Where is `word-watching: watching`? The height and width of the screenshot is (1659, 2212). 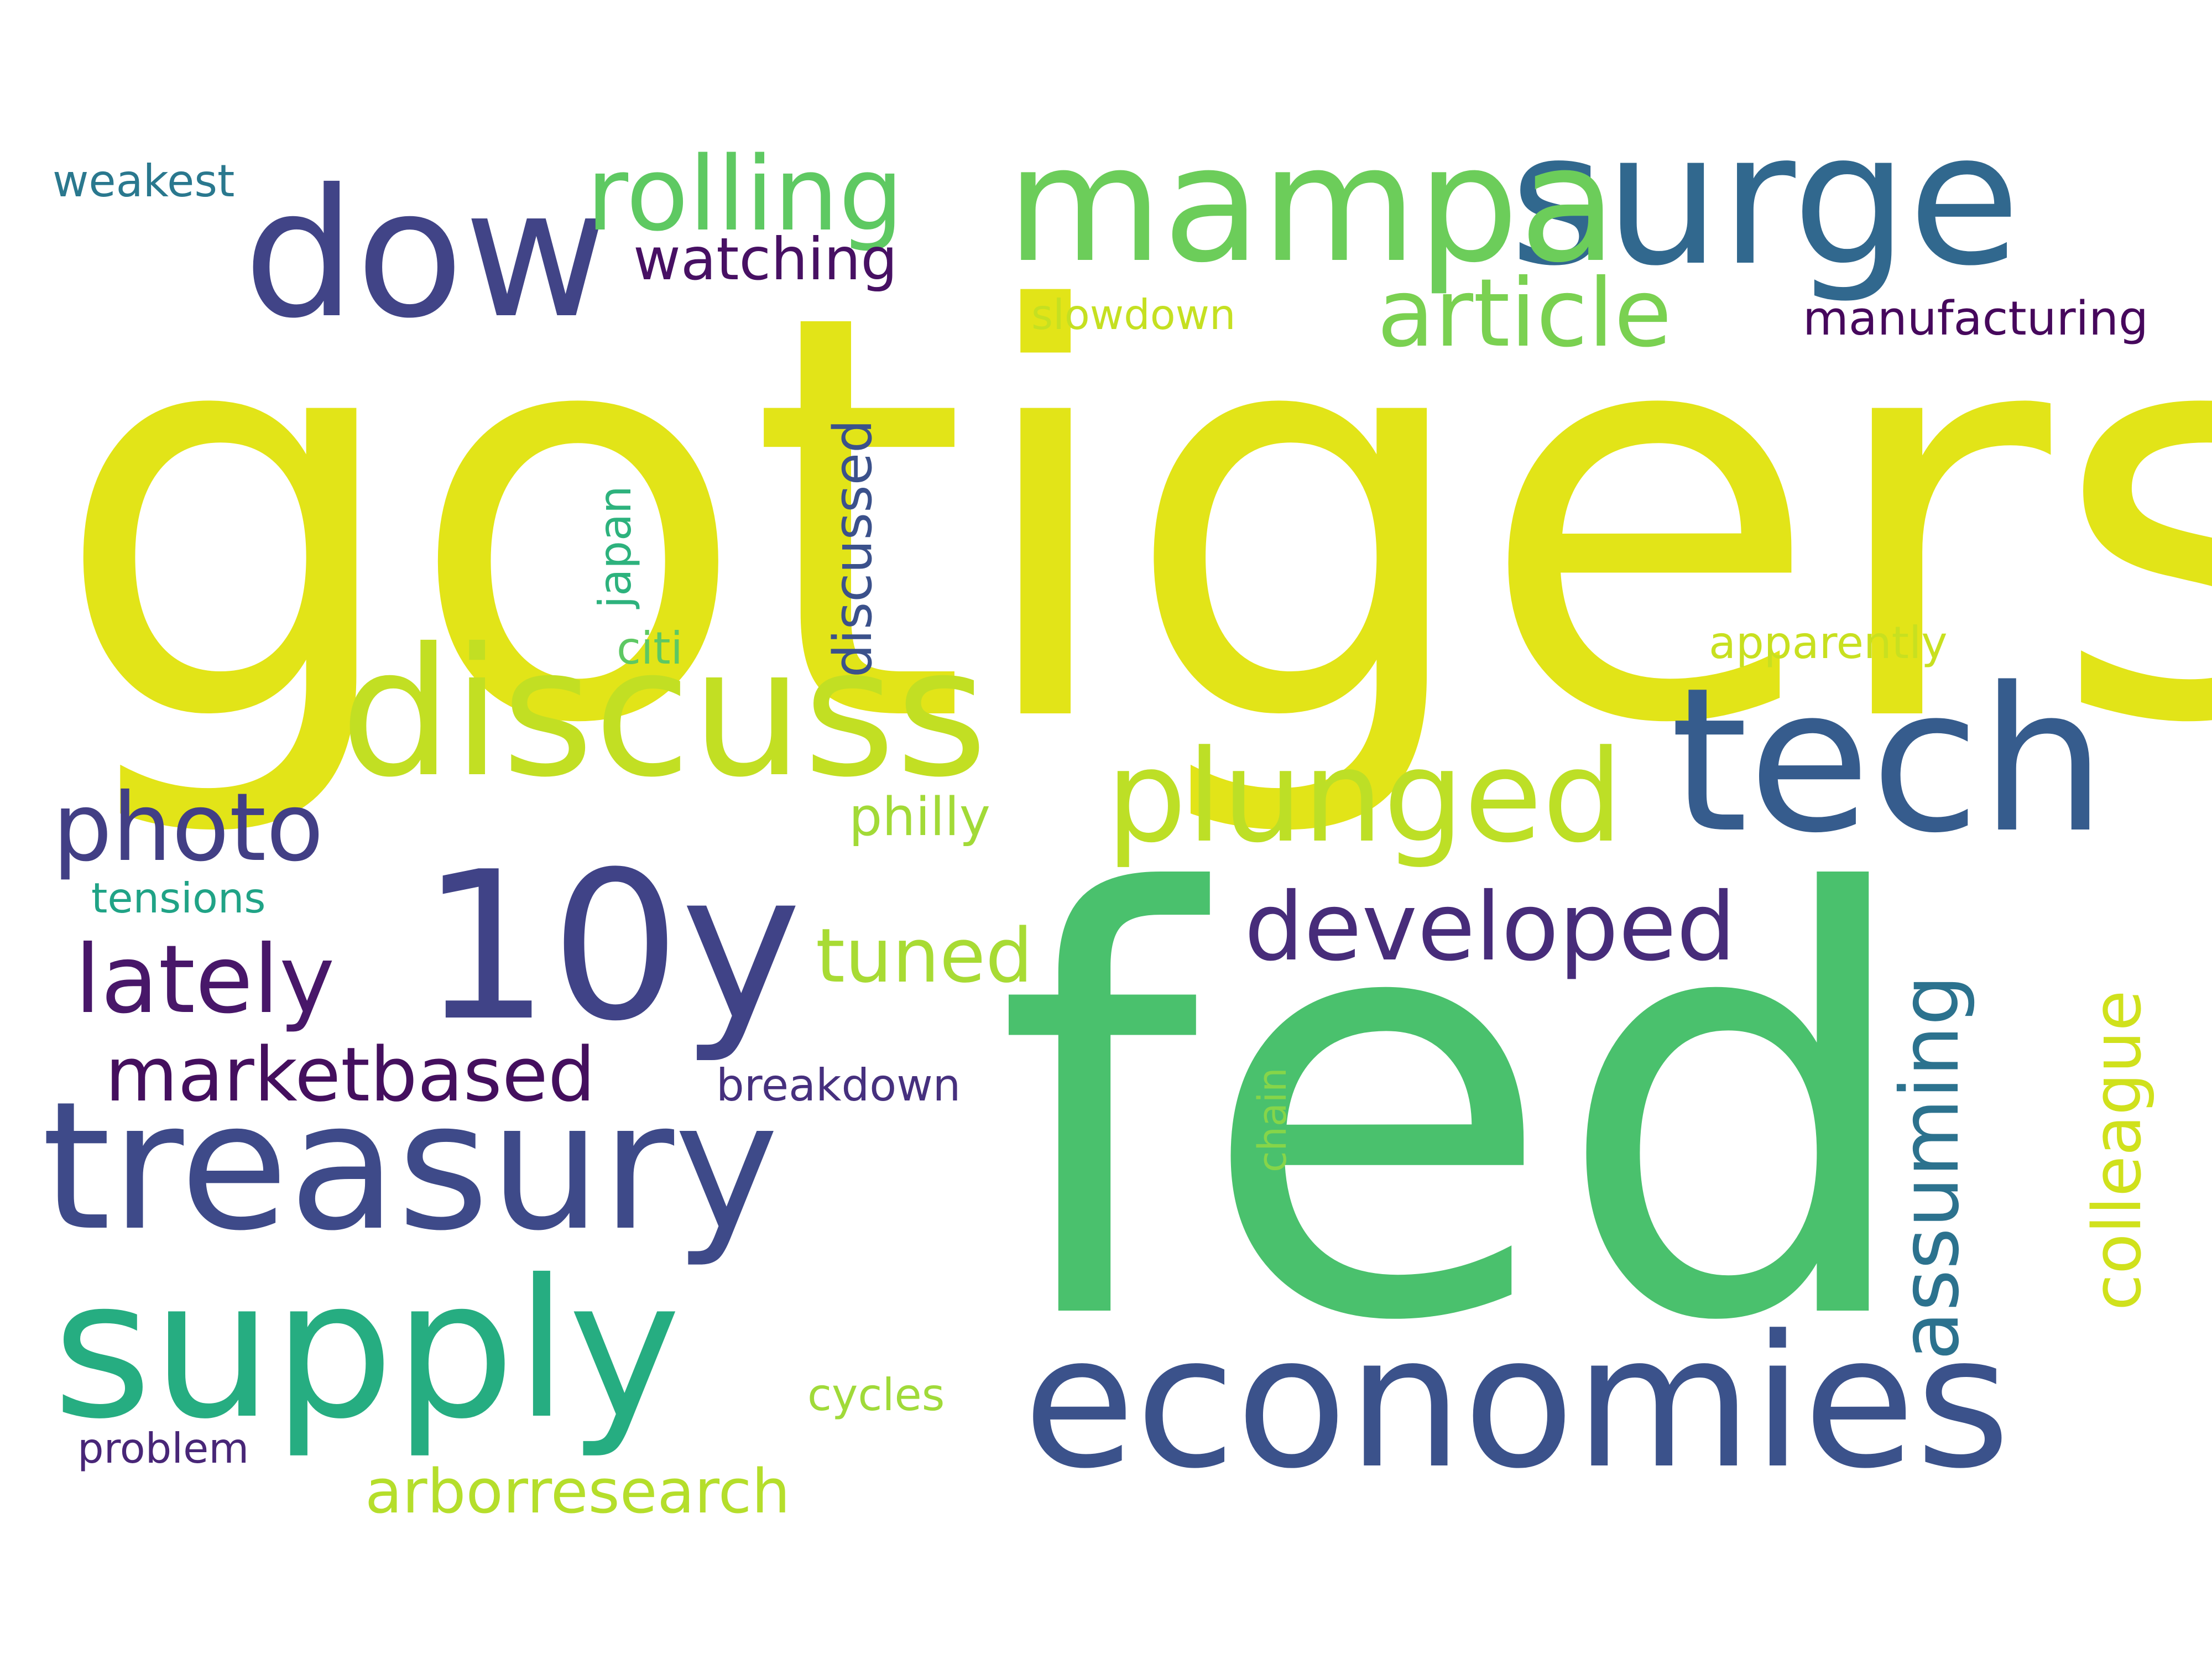
word-watching: watching is located at coordinates (765, 260).